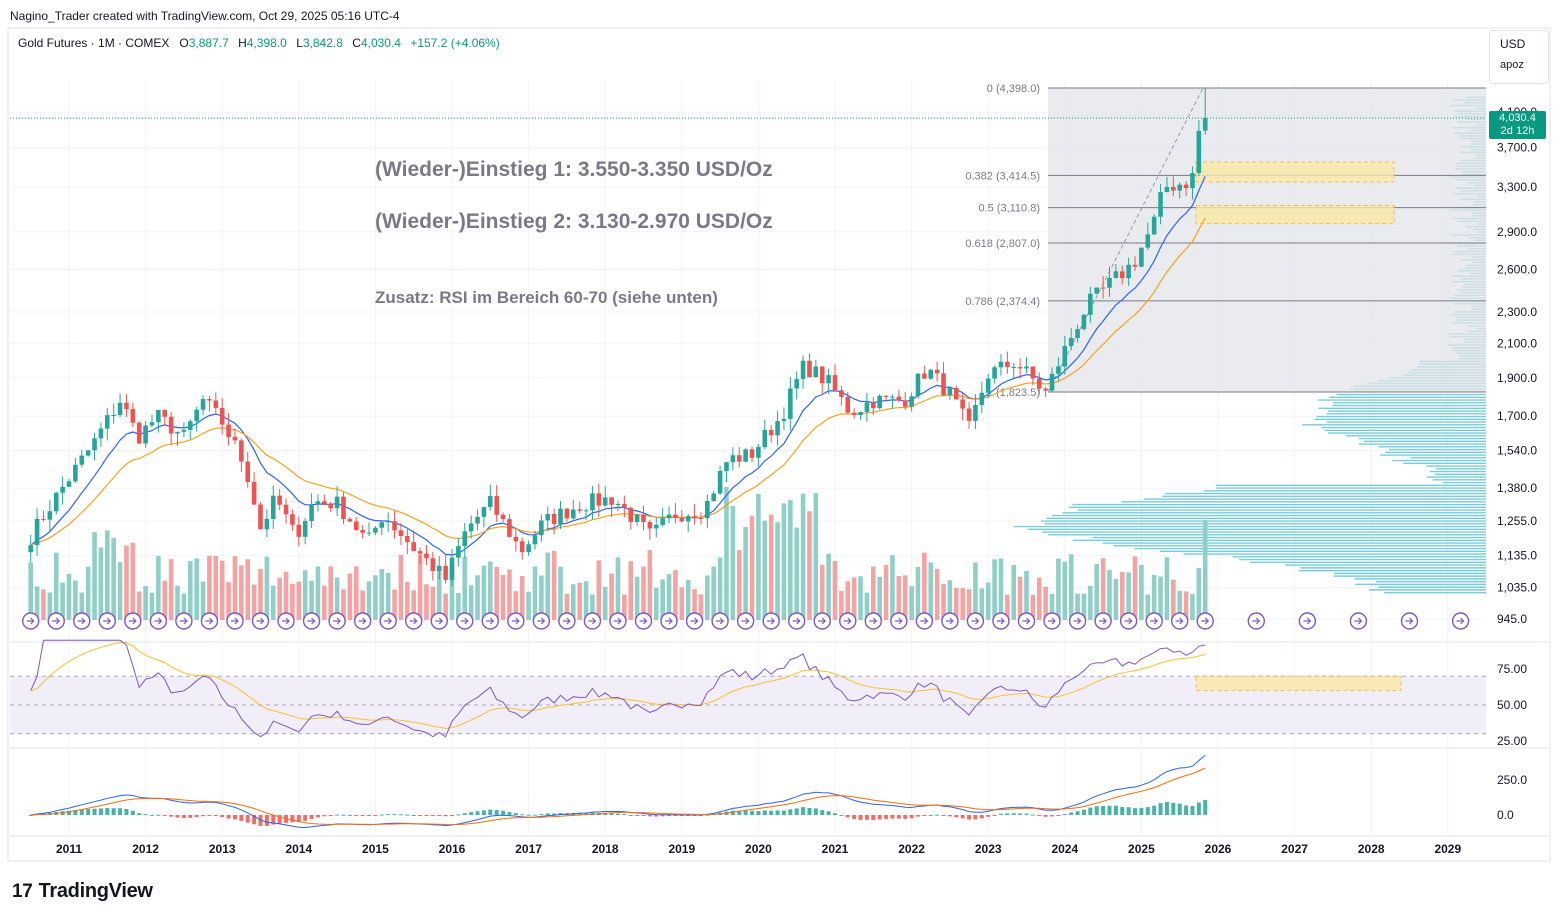 The height and width of the screenshot is (922, 1561). Describe the element at coordinates (1295, 193) in the screenshot. I see `entry-zones` at that location.